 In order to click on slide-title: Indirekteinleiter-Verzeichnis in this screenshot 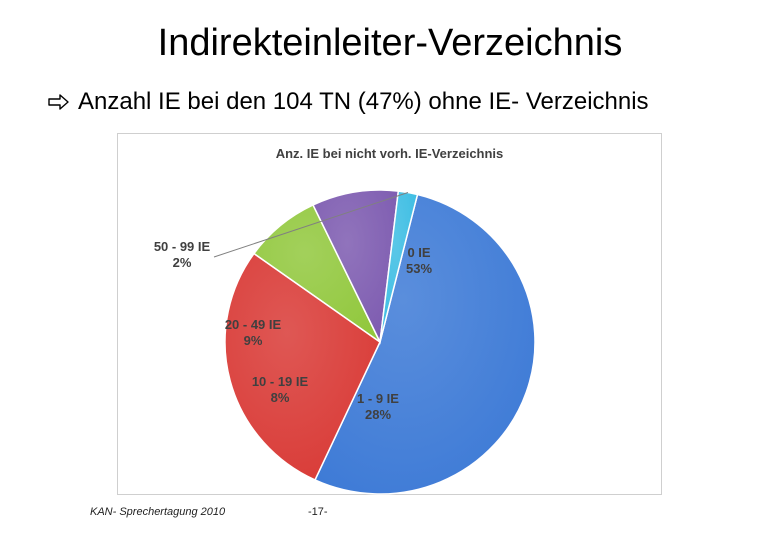, I will do `click(390, 43)`.